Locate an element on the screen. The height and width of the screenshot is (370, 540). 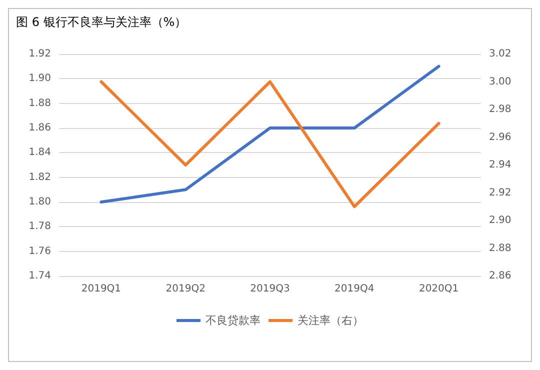
chart-title: 图 6 银行不良率与关注率（%） is located at coordinates (101, 22).